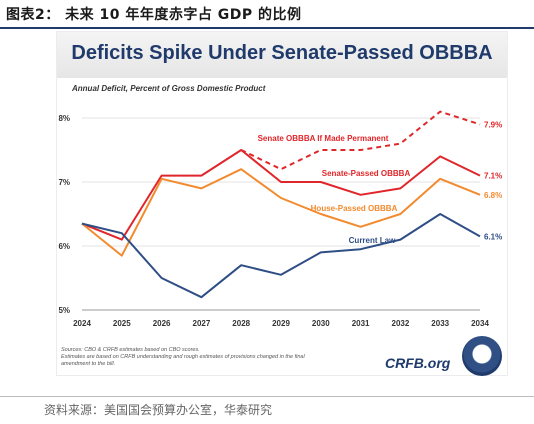  Describe the element at coordinates (418, 363) in the screenshot. I see `brand-logo-text: CRFB.org` at that location.